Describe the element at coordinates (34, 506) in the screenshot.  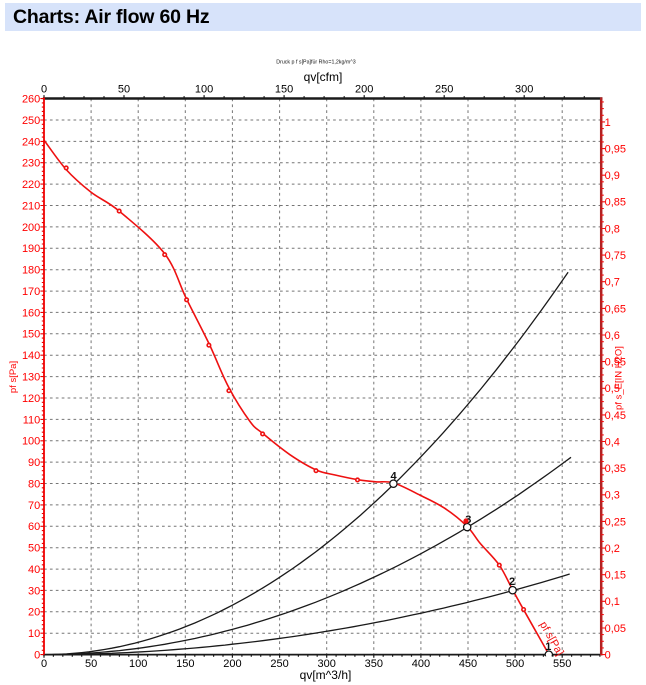
I see `svg-text: 70` at that location.